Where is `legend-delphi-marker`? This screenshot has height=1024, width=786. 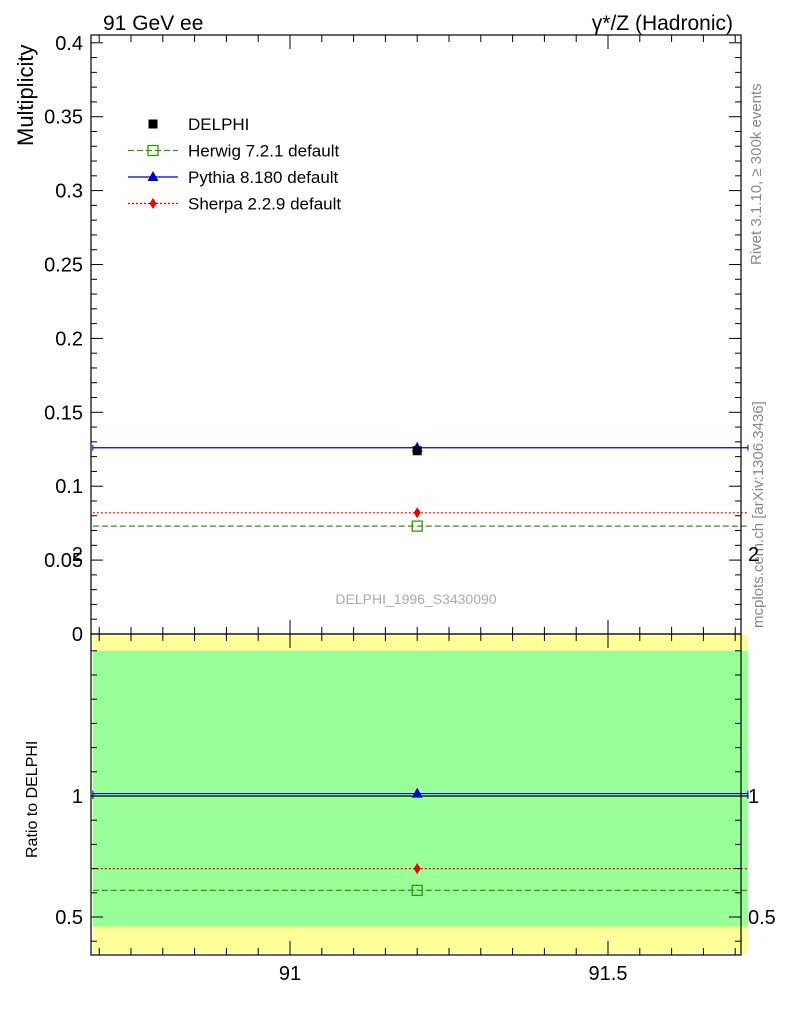
legend-delphi-marker is located at coordinates (153, 124).